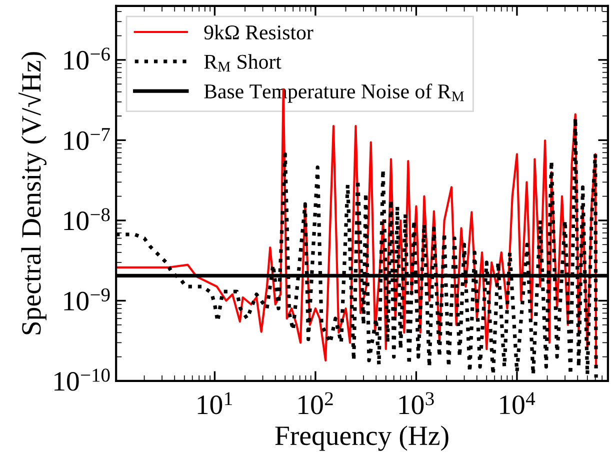  Describe the element at coordinates (87, 139) in the screenshot. I see `y-tick-label: 10$^{−7}$` at that location.